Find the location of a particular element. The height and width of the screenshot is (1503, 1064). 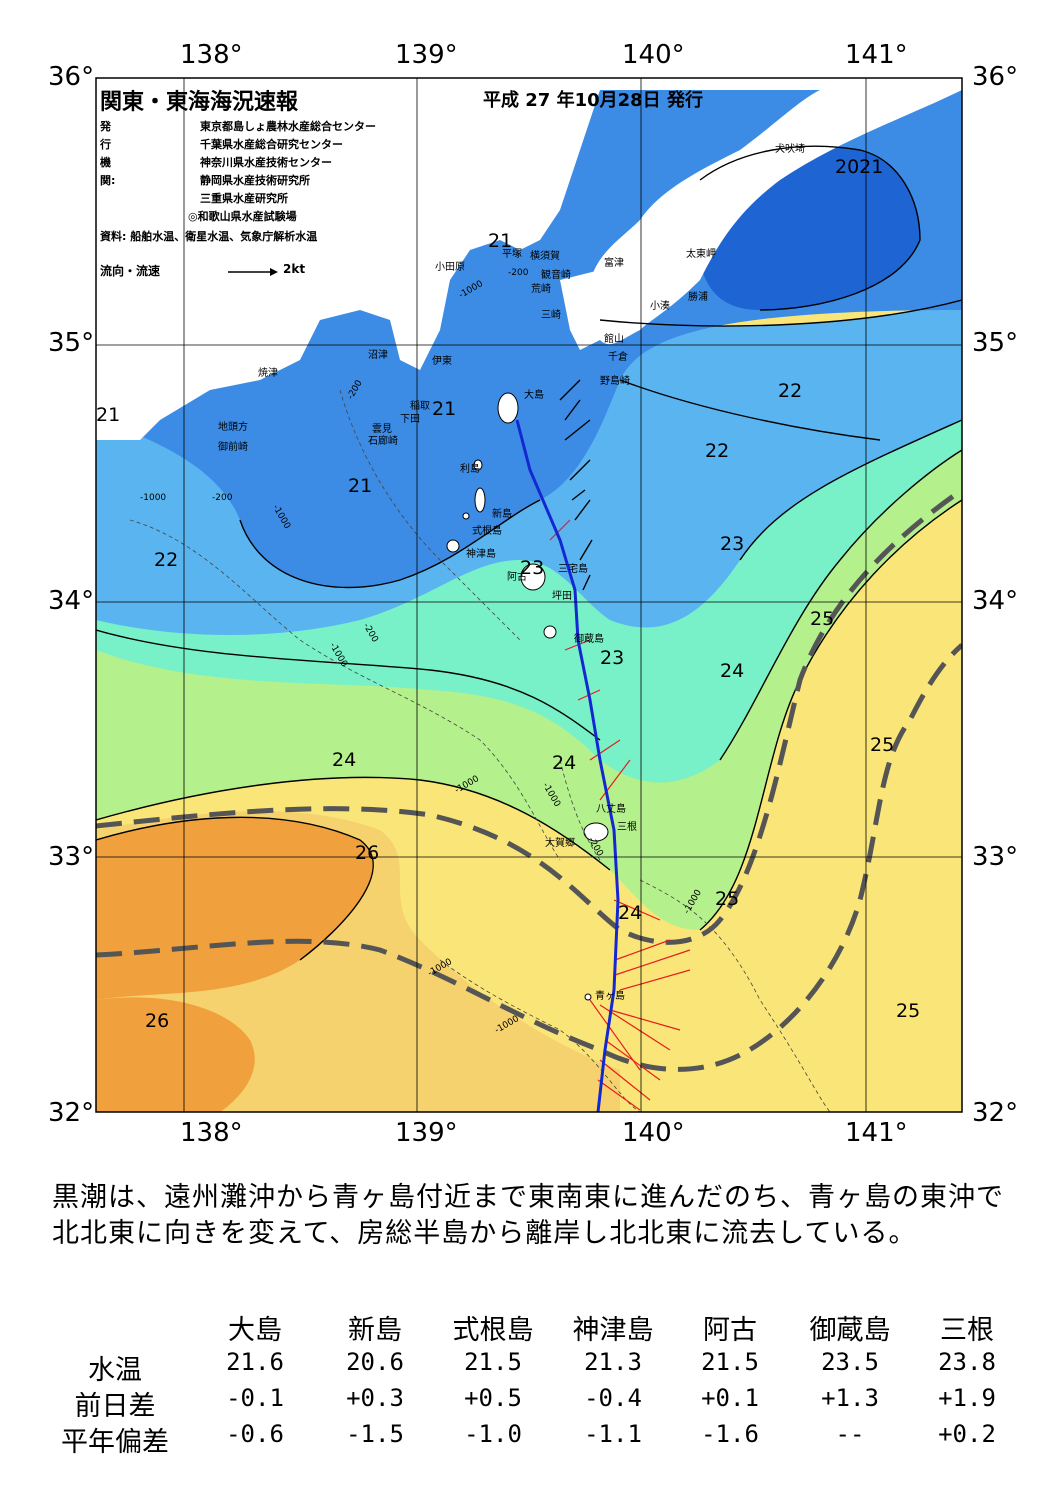

table-cell: +0.5 is located at coordinates (493, 1398).